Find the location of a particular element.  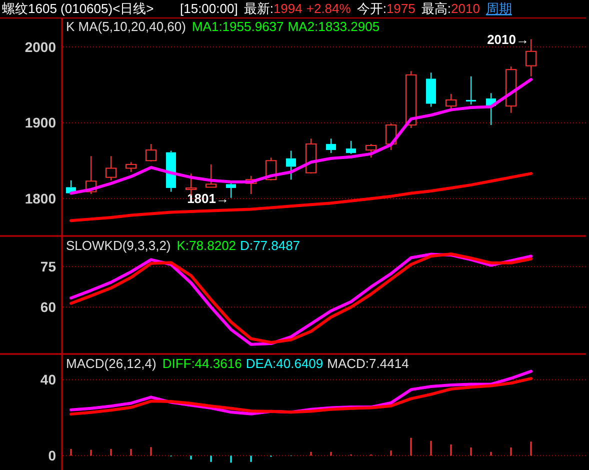

text: 最高: is located at coordinates (436, 8).